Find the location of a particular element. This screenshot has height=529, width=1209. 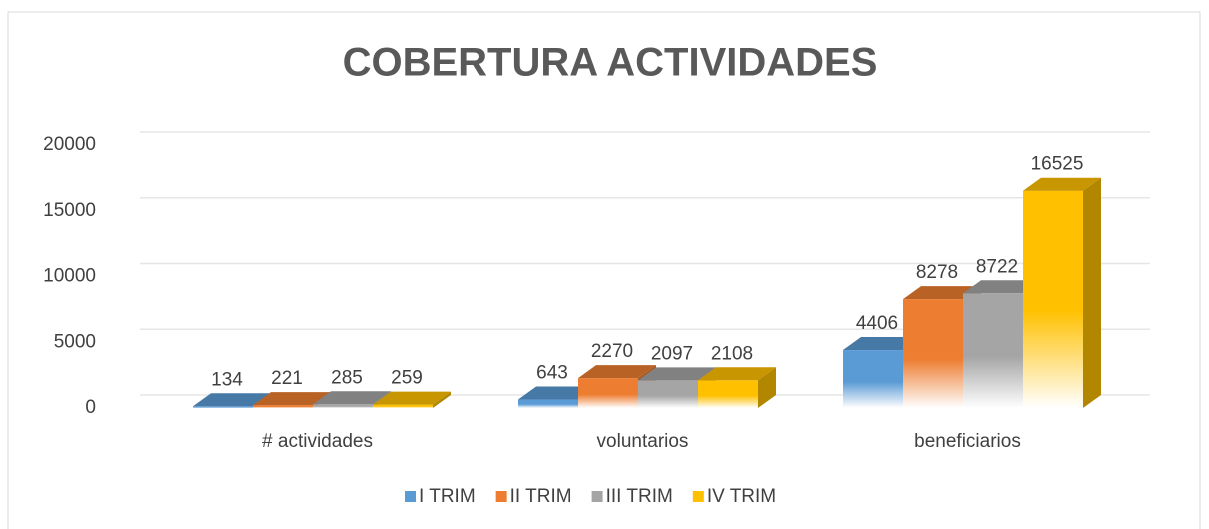

data-label: 8278 is located at coordinates (937, 272).